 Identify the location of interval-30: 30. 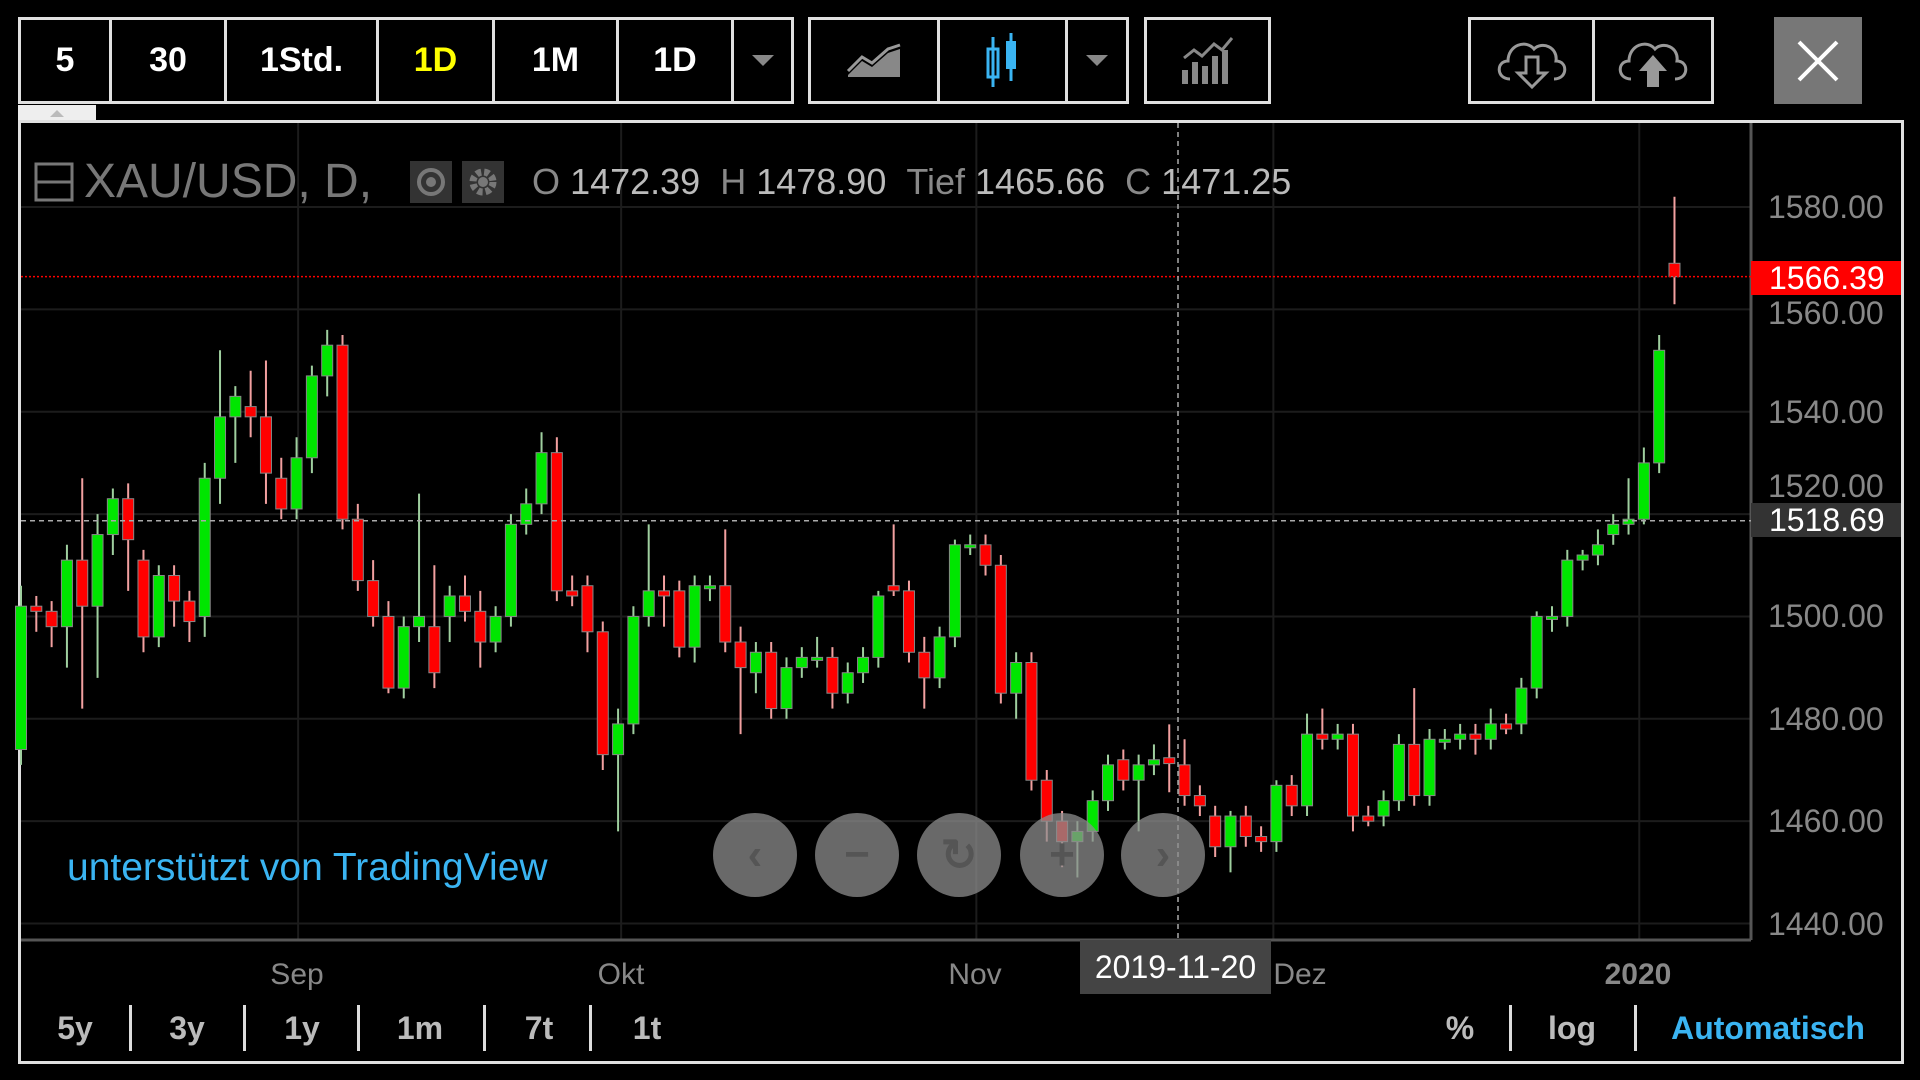
(169, 60).